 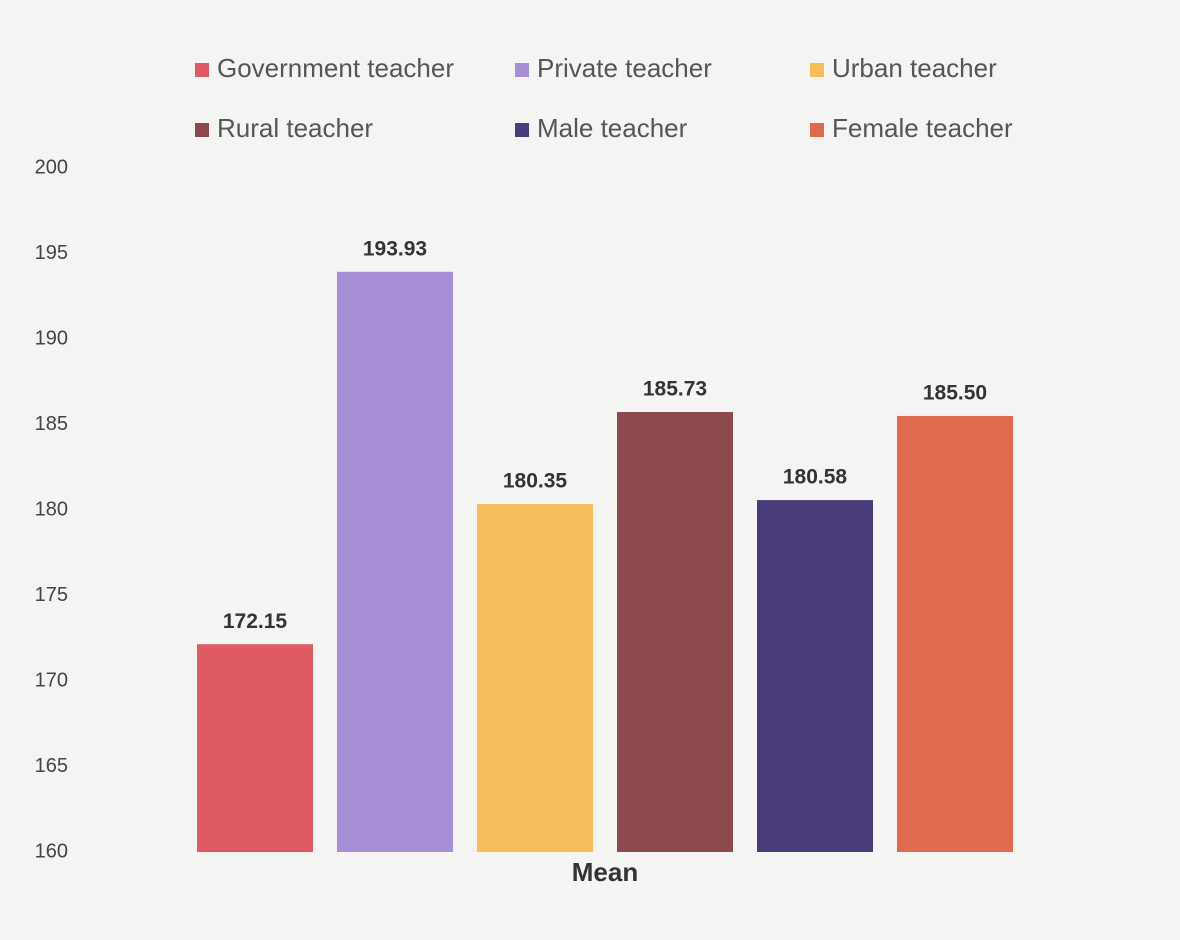 I want to click on legend-label: Private teacher, so click(x=624, y=68).